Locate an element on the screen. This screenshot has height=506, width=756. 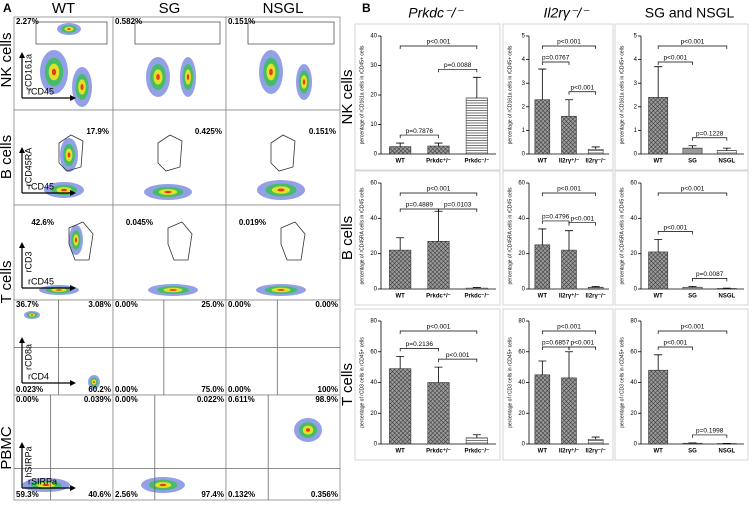
gate-percent: 17.9% is located at coordinates (97, 131).